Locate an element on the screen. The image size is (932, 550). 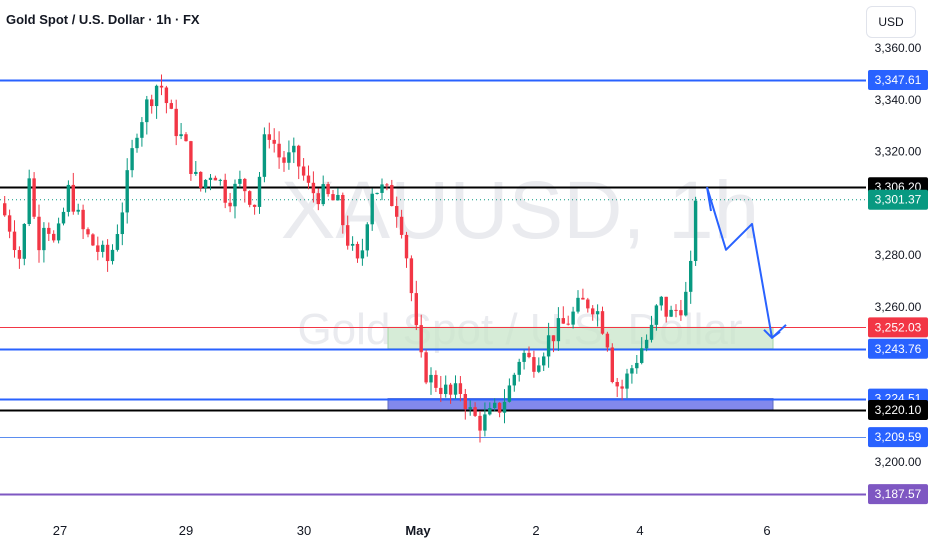
watermark-symbol: XAUUSD, 1h is located at coordinates (520, 210).